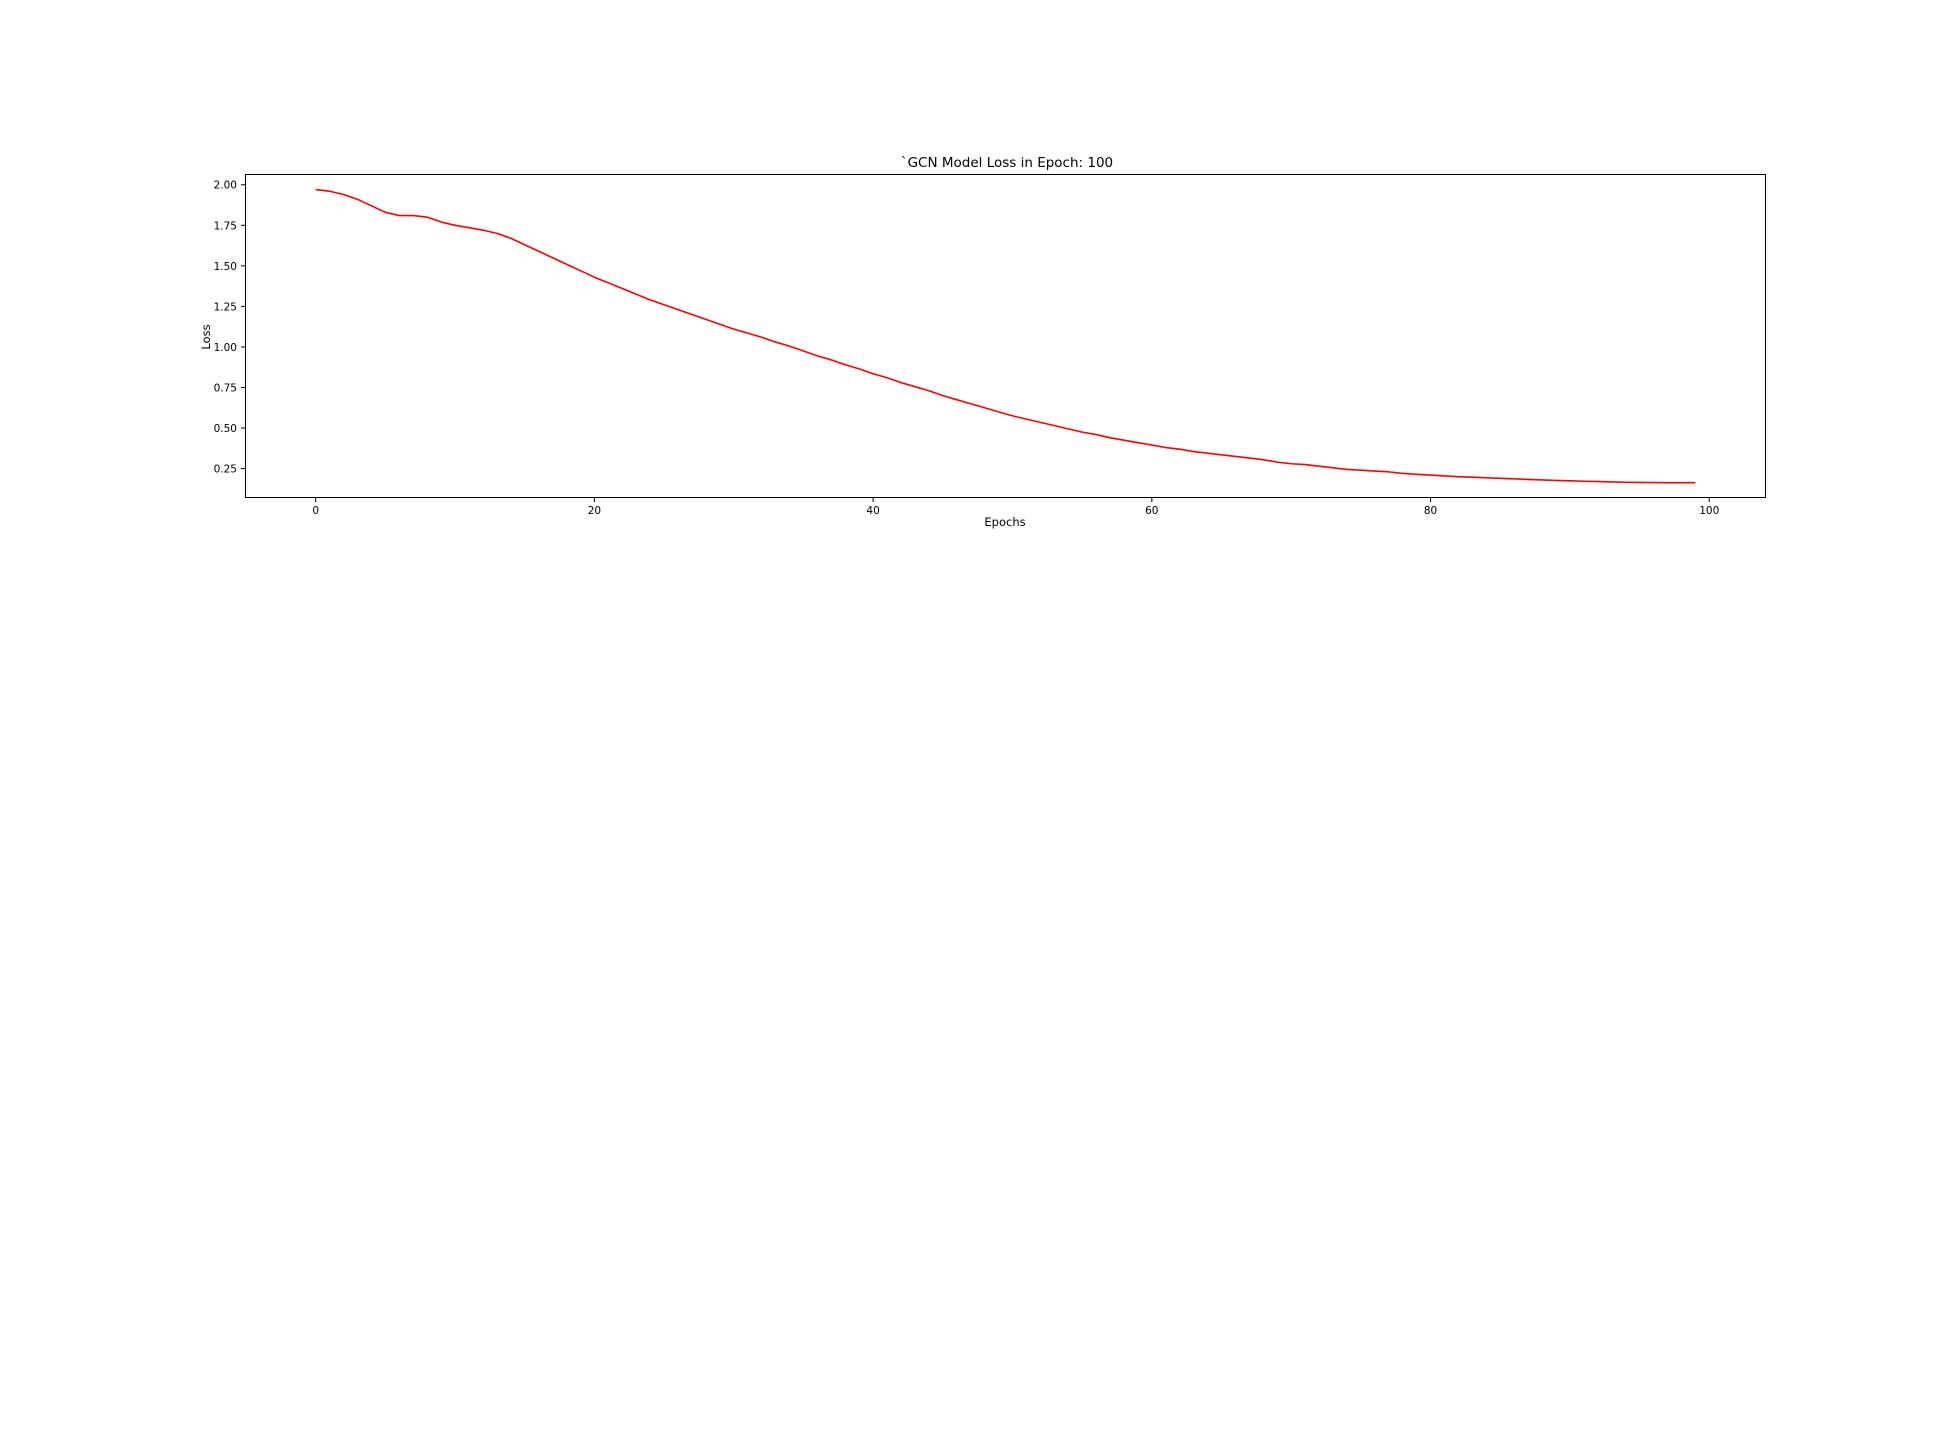  I want to click on x-tick-label: 0, so click(315, 511).